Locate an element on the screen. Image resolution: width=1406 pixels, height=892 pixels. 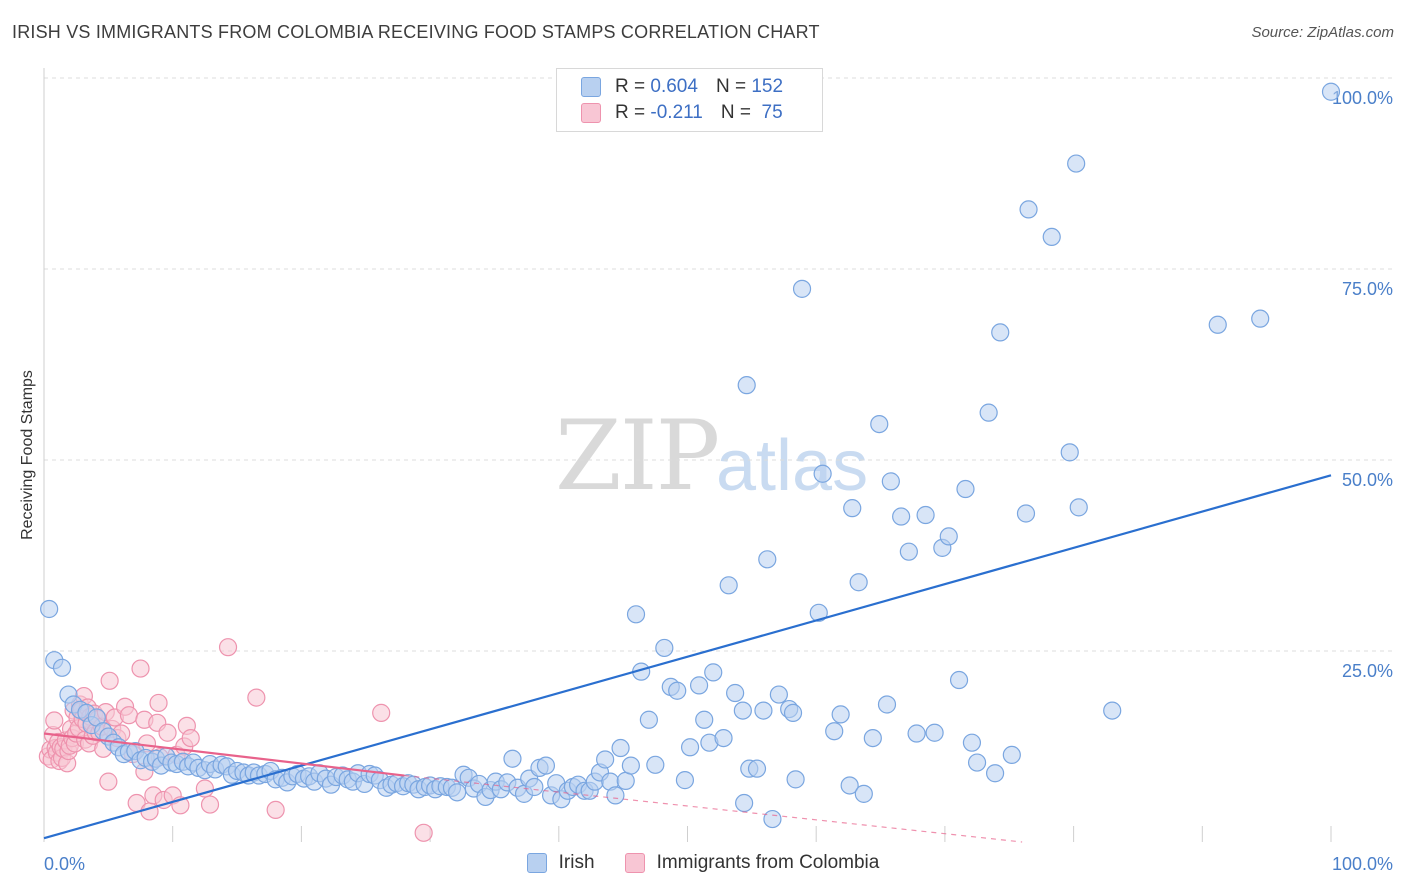
irish-r-value: 0.604 is located at coordinates (674, 86).